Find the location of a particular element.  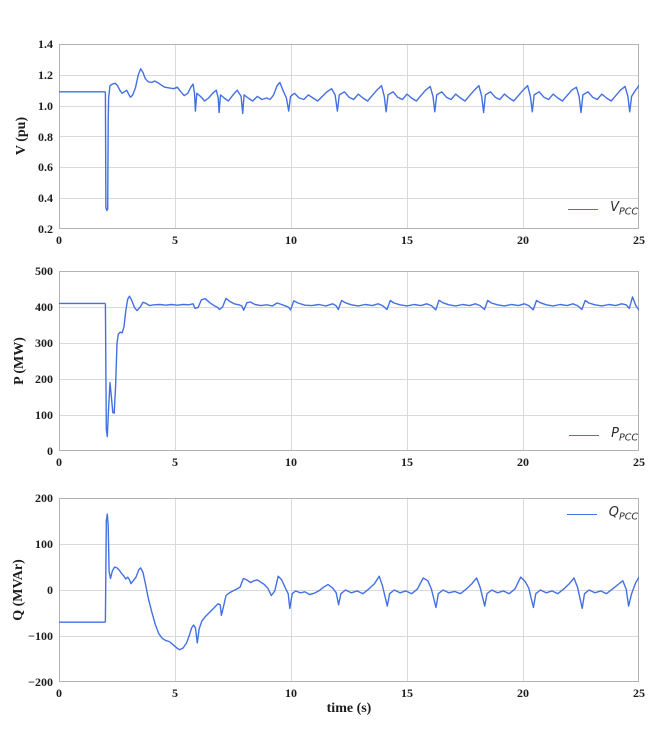

legend-line-sample-q is located at coordinates (581, 514).